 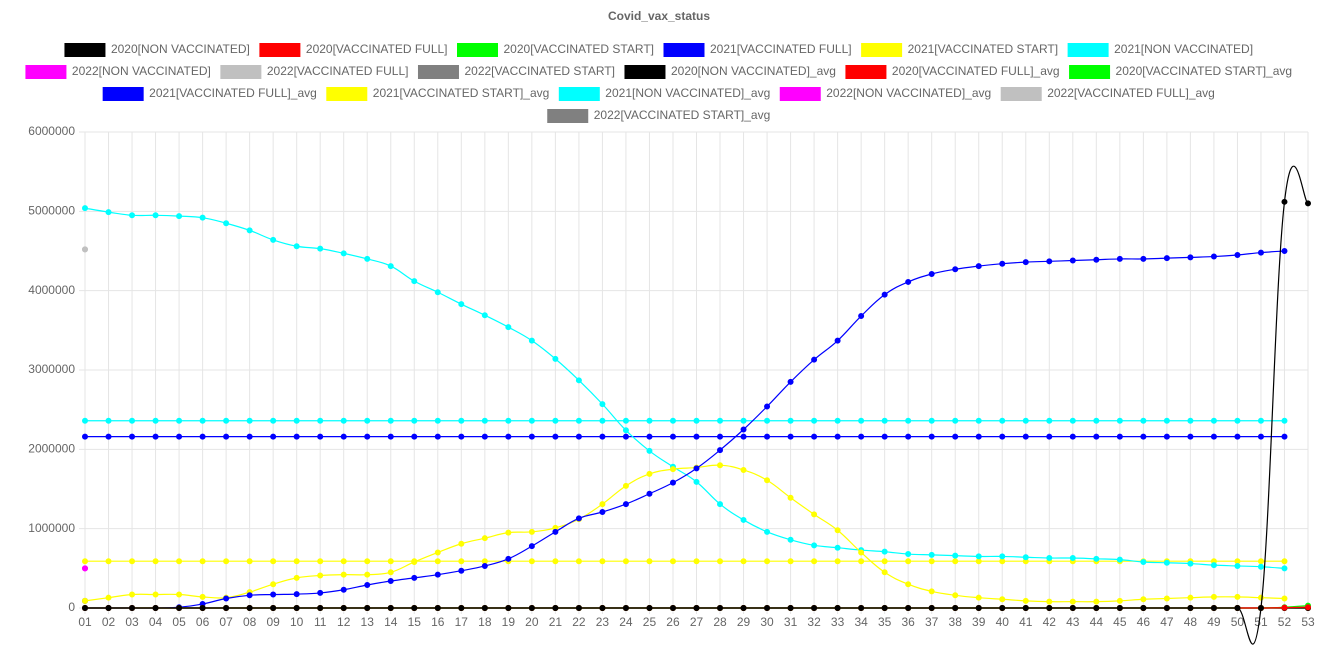 What do you see at coordinates (1073, 622) in the screenshot?
I see `x-tick-label: 43` at bounding box center [1073, 622].